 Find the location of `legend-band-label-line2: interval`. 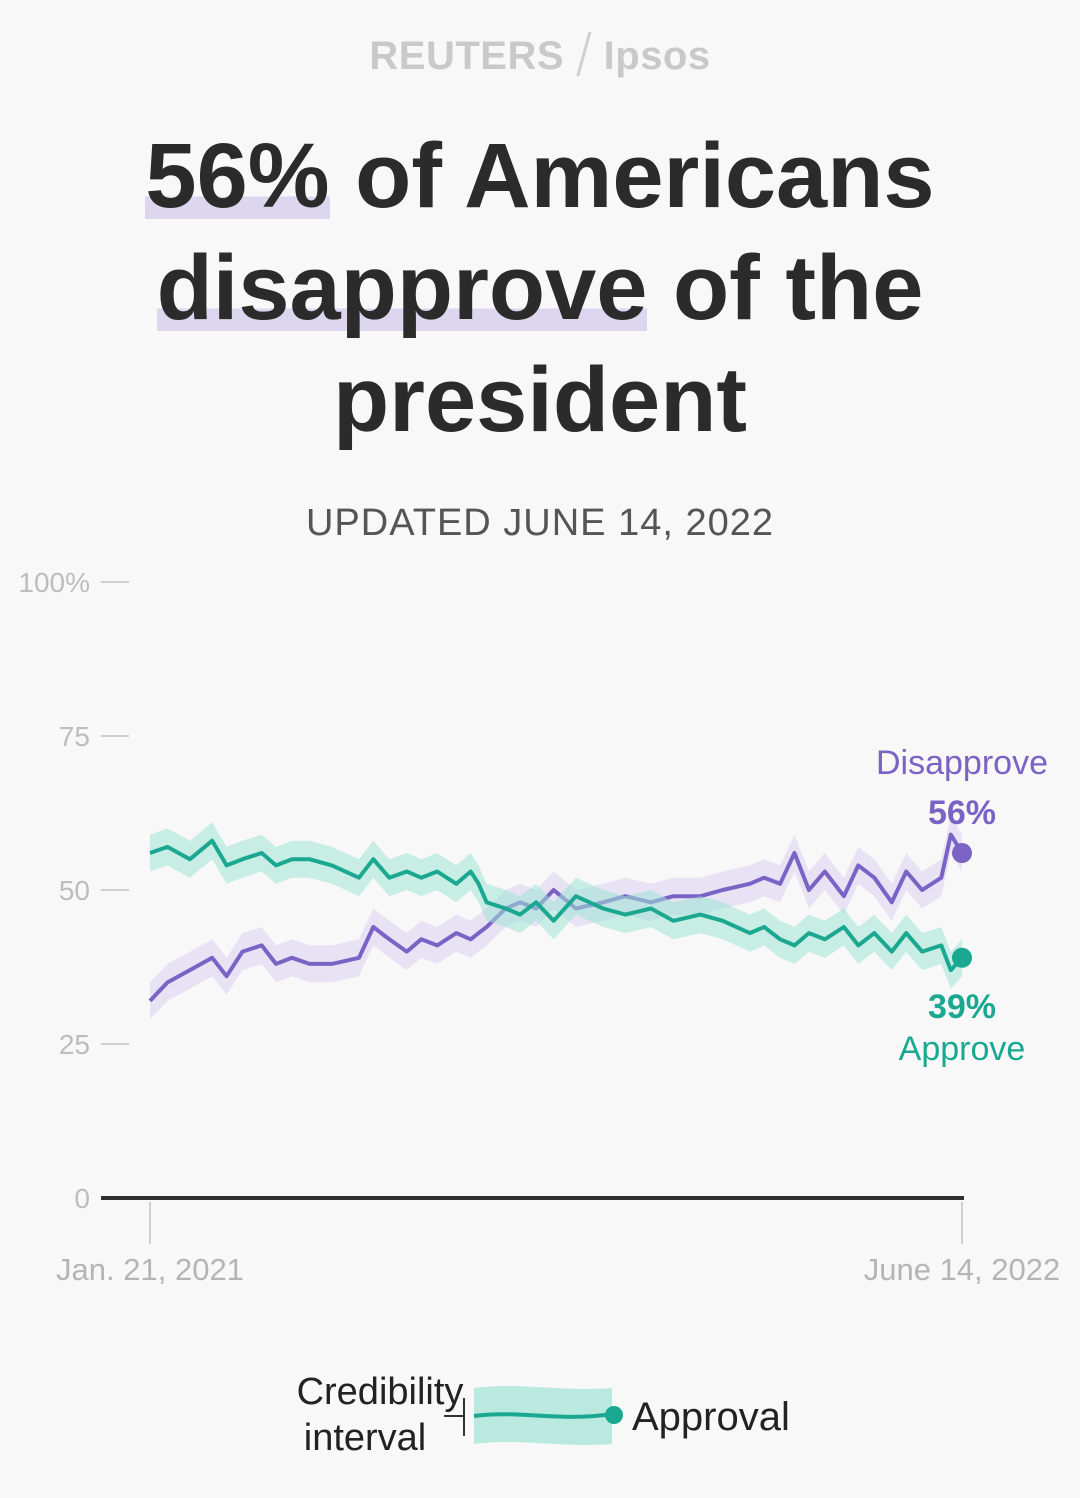

legend-band-label-line2: interval is located at coordinates (365, 1438).